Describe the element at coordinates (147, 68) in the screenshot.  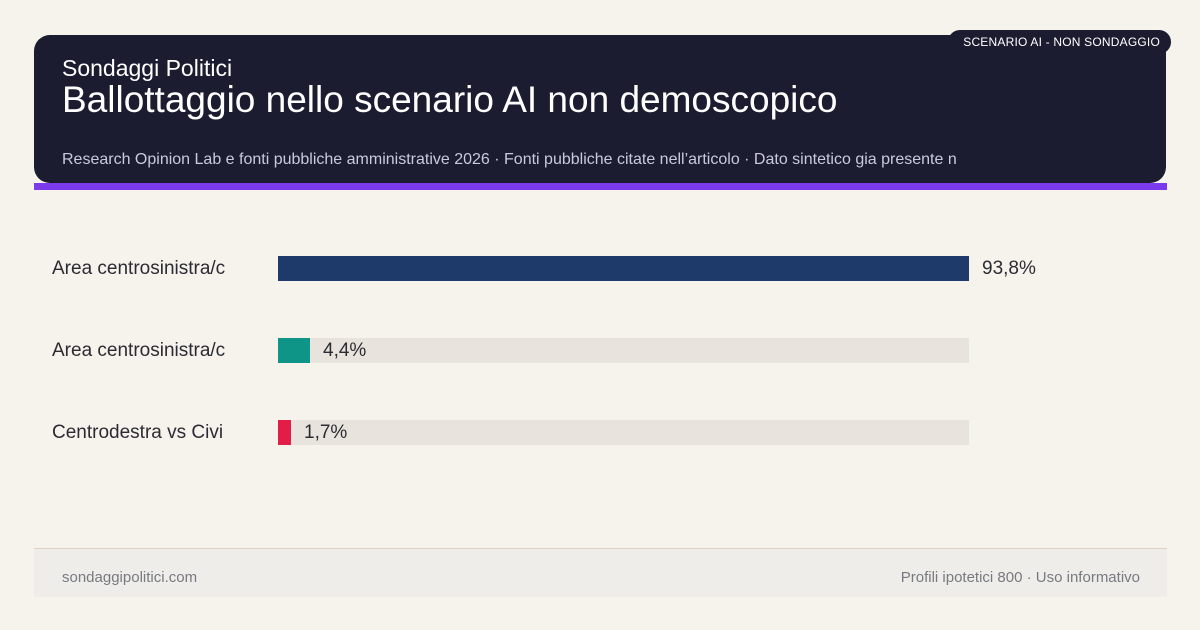
I see `brand-name: Sondaggi Politici` at that location.